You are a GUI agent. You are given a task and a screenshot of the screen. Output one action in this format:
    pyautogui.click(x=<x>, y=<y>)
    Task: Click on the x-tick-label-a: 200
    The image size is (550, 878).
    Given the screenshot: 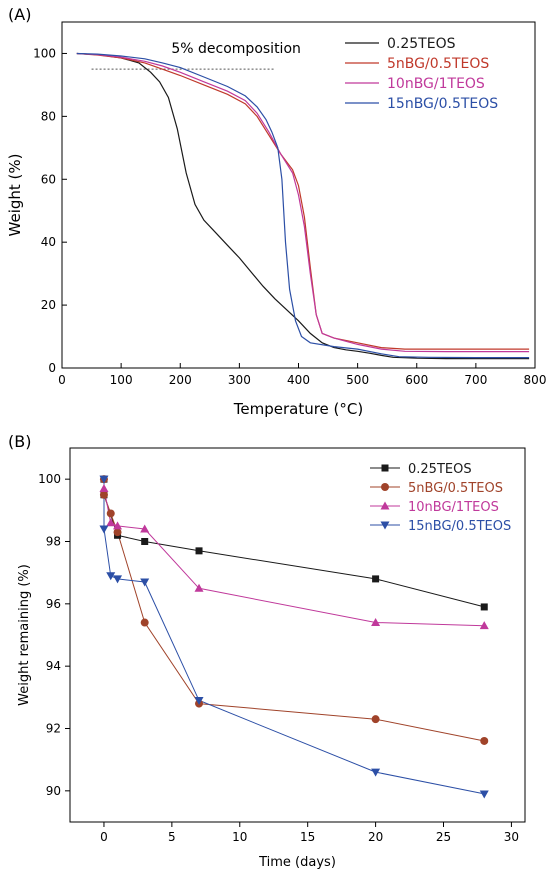 What is the action you would take?
    pyautogui.click(x=180, y=380)
    